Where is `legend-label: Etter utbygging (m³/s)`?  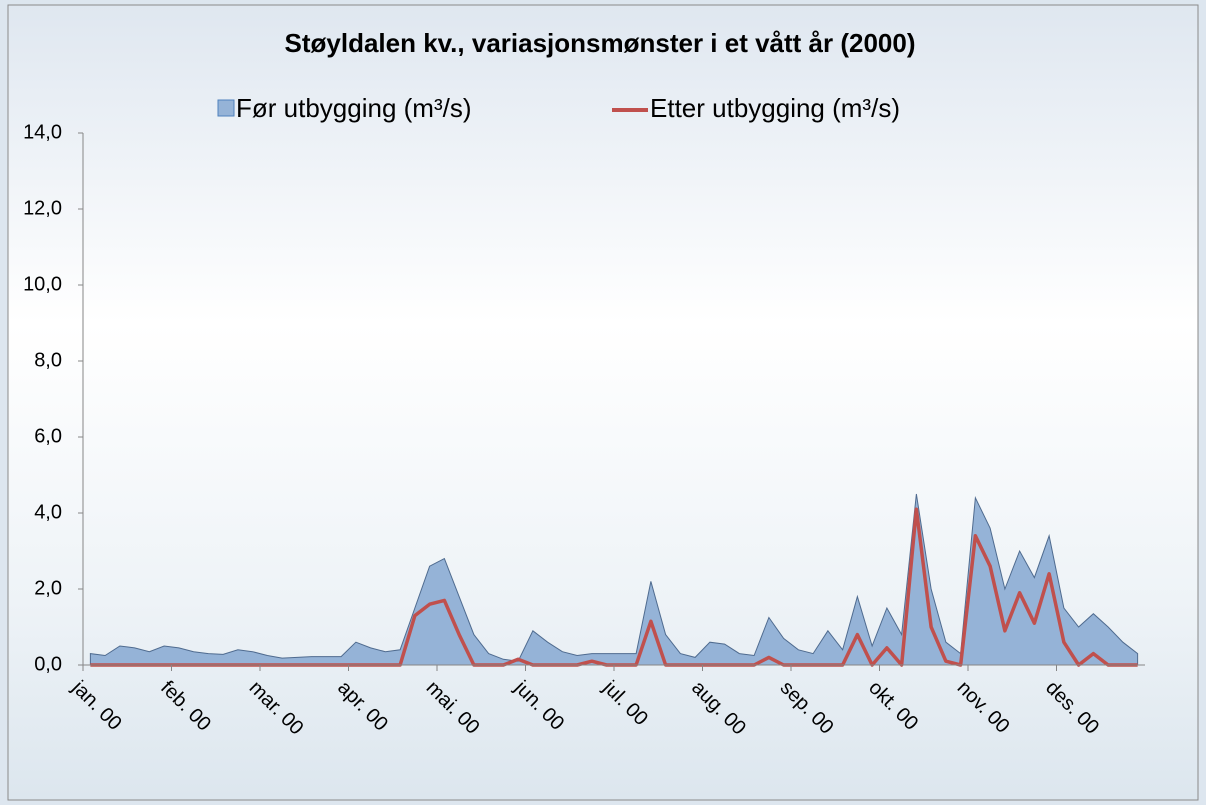 legend-label: Etter utbygging (m³/s) is located at coordinates (775, 108).